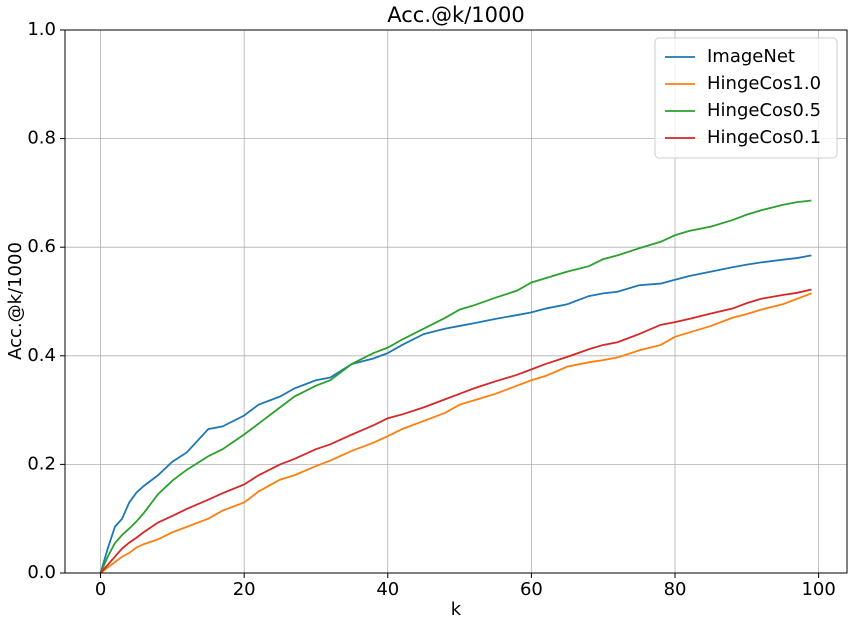 The height and width of the screenshot is (627, 856). What do you see at coordinates (764, 83) in the screenshot?
I see `legend-label: HingeCos1.0` at bounding box center [764, 83].